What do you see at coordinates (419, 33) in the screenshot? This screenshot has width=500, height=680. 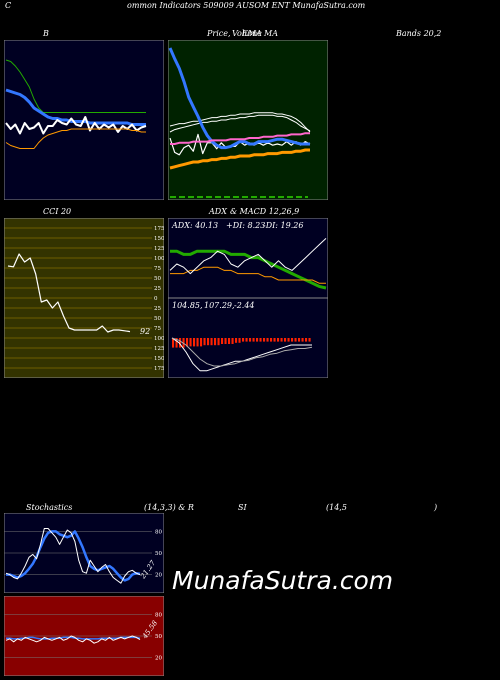 I see `label-bands: Bands 20,2` at bounding box center [419, 33].